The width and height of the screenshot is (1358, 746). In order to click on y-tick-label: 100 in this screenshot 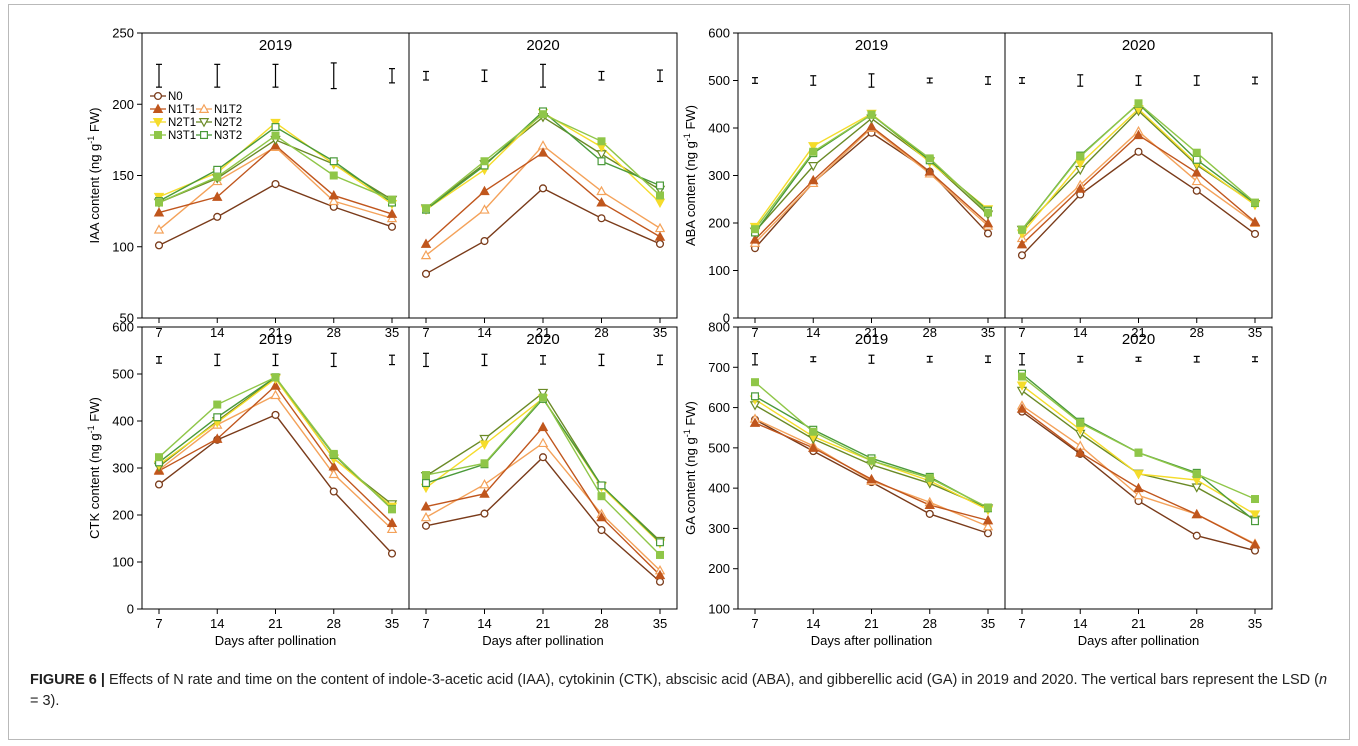, I will do `click(123, 246)`.